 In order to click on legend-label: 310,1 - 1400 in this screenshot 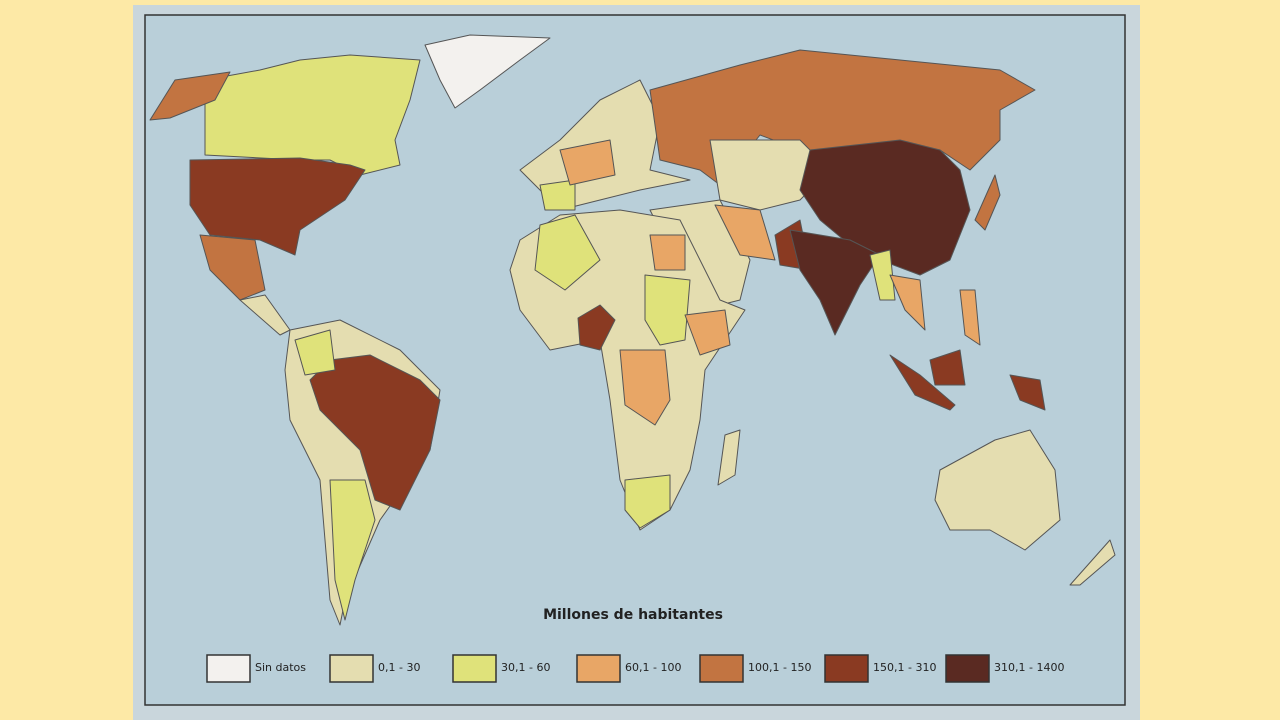, I will do `click(1029, 667)`.